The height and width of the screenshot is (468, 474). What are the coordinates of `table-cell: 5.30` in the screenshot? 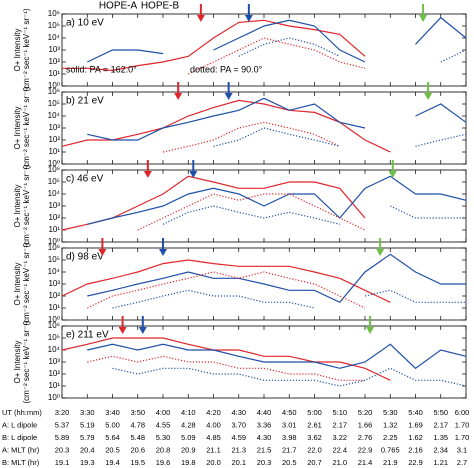 It's located at (163, 437).